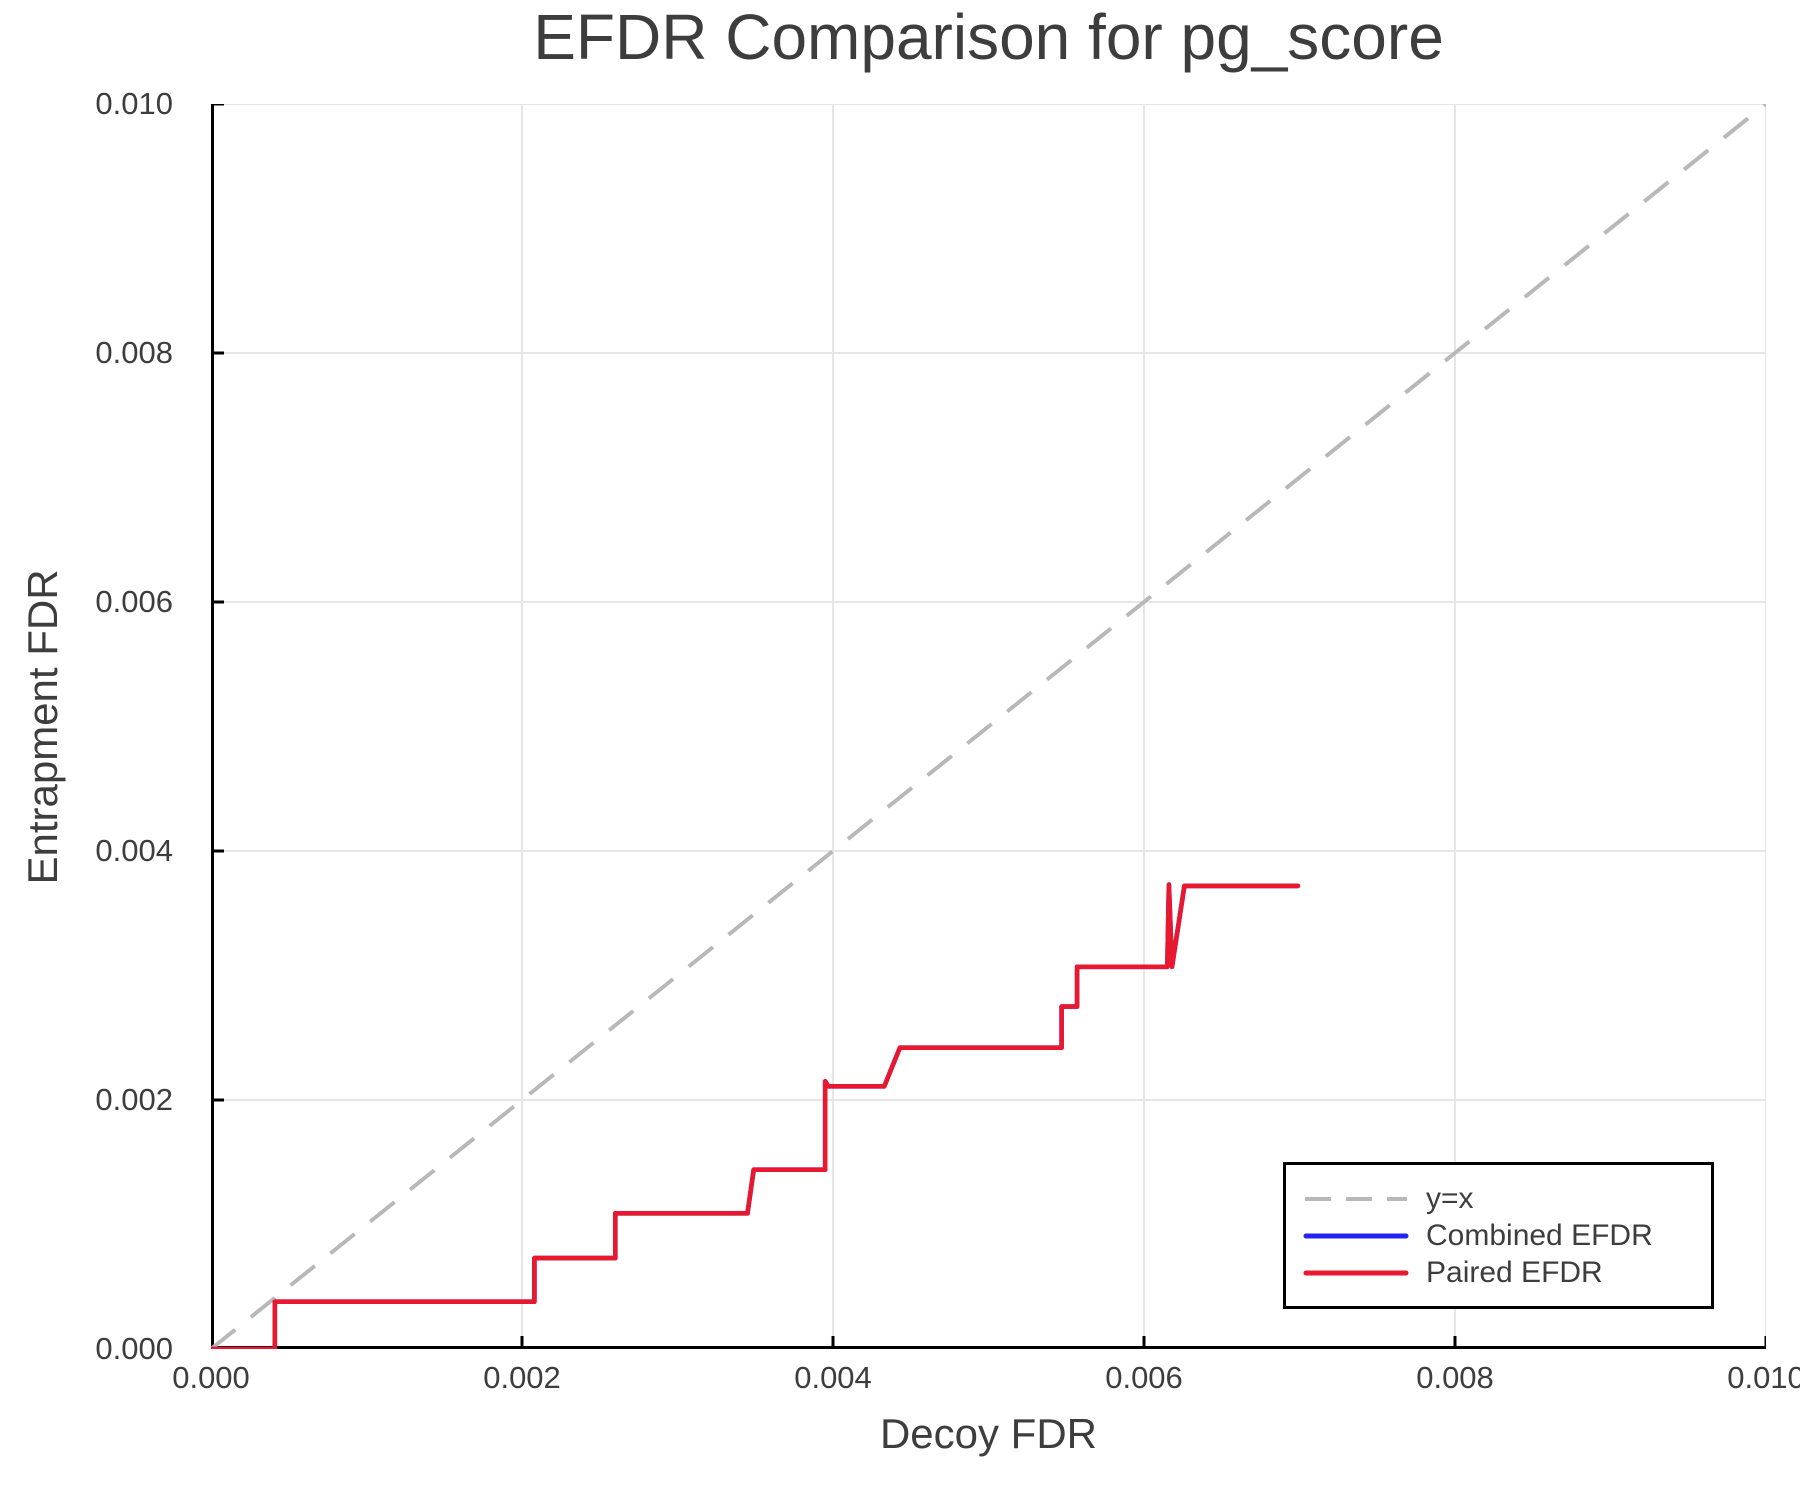 The height and width of the screenshot is (1500, 1800). Describe the element at coordinates (1763, 1377) in the screenshot. I see `x-tick-label: 0.010` at that location.